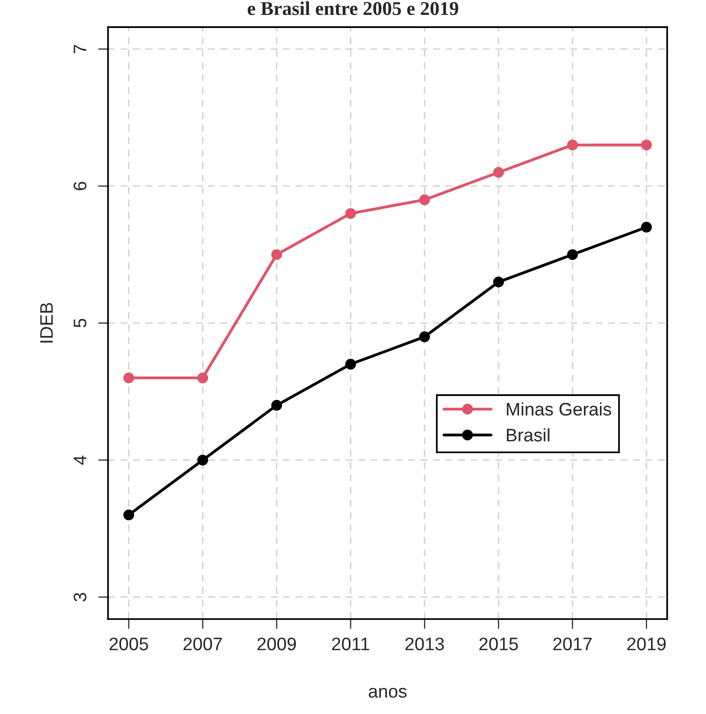  Describe the element at coordinates (572, 644) in the screenshot. I see `x-tick-label: 2017` at that location.